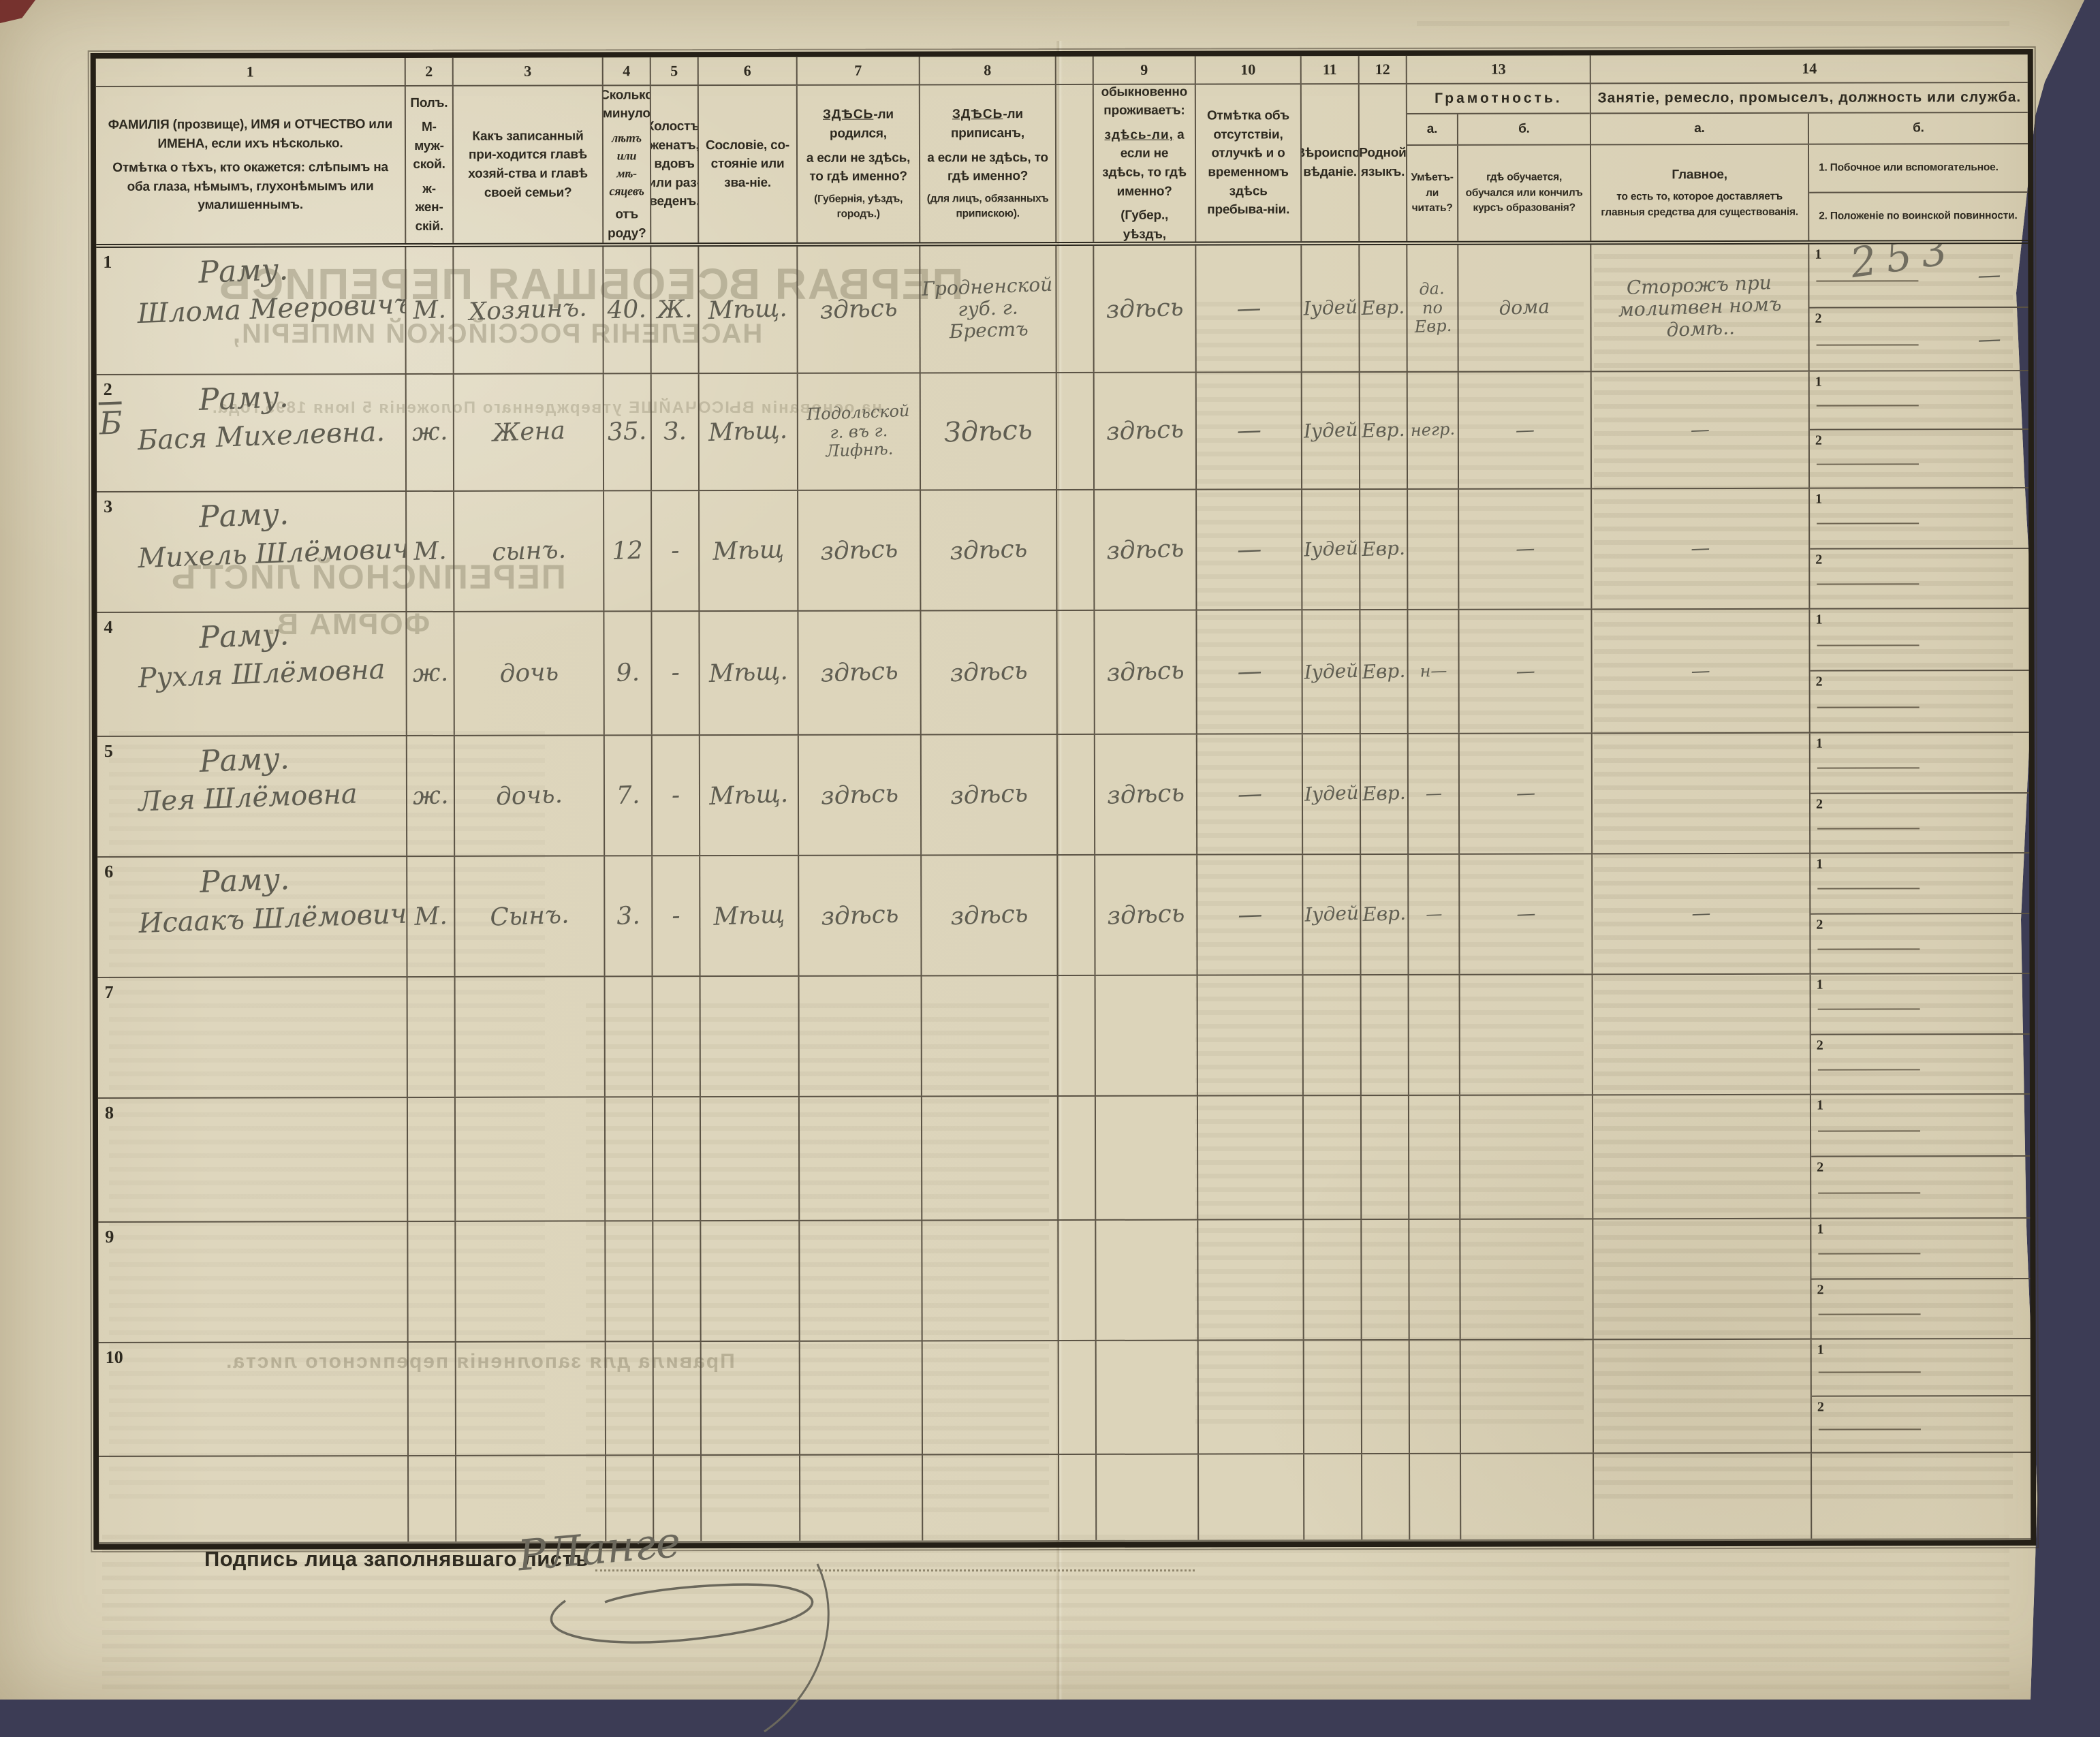 This screenshot has width=2100, height=1737. What do you see at coordinates (252, 674) in the screenshot?
I see `cell-name: 4 Раму. Рухля Шлёмовна` at bounding box center [252, 674].